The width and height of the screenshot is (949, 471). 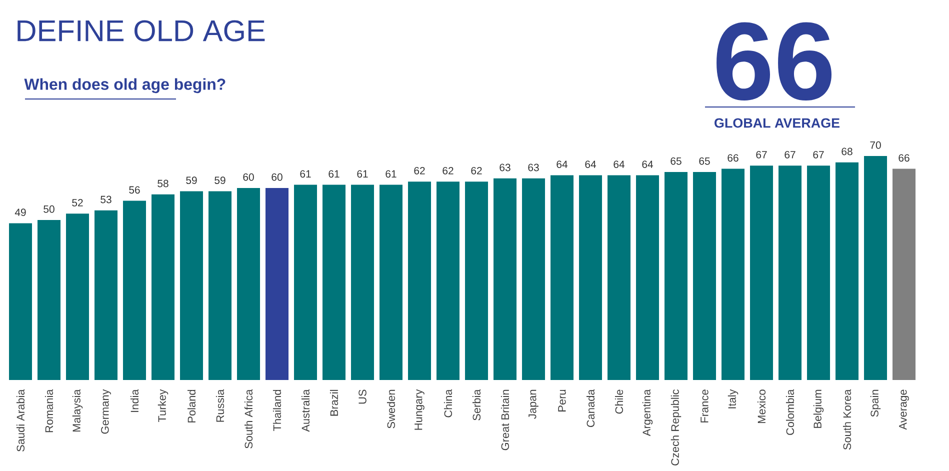 What do you see at coordinates (704, 406) in the screenshot?
I see `x-tick-label: France` at bounding box center [704, 406].